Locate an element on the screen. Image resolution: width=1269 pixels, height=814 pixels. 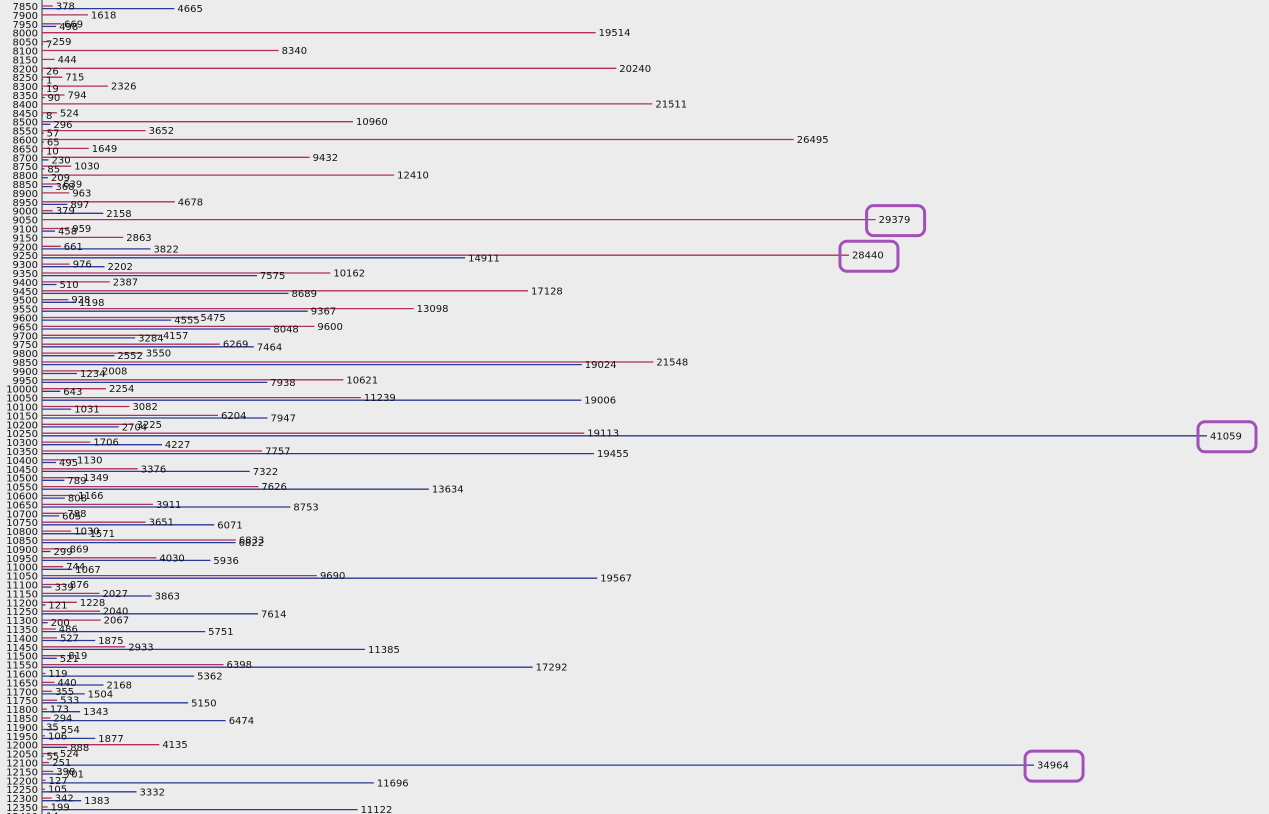
value-label: 90 is located at coordinates (54, 98).